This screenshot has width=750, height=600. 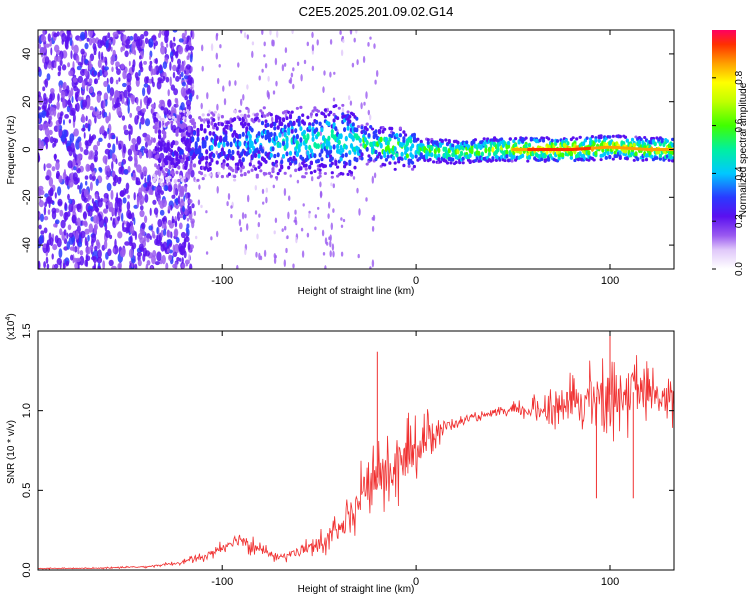 What do you see at coordinates (505, 415) in the screenshot?
I see `snr-spikes` at bounding box center [505, 415].